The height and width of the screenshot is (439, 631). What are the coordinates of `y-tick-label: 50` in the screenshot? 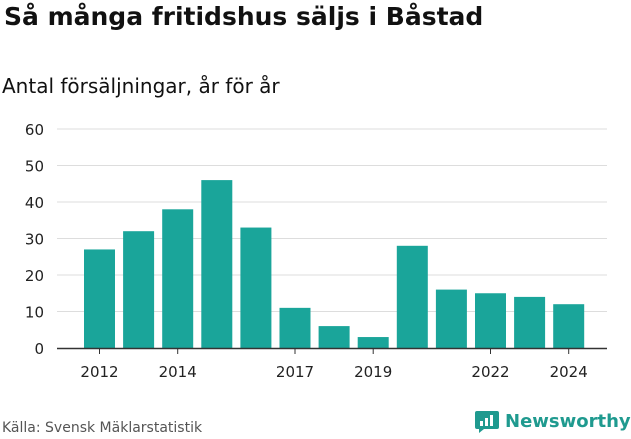 It's located at (34, 167).